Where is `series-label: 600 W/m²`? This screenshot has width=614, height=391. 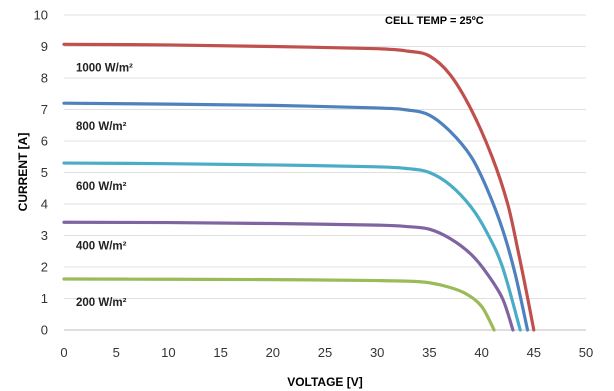
series-label: 600 W/m² is located at coordinates (101, 187).